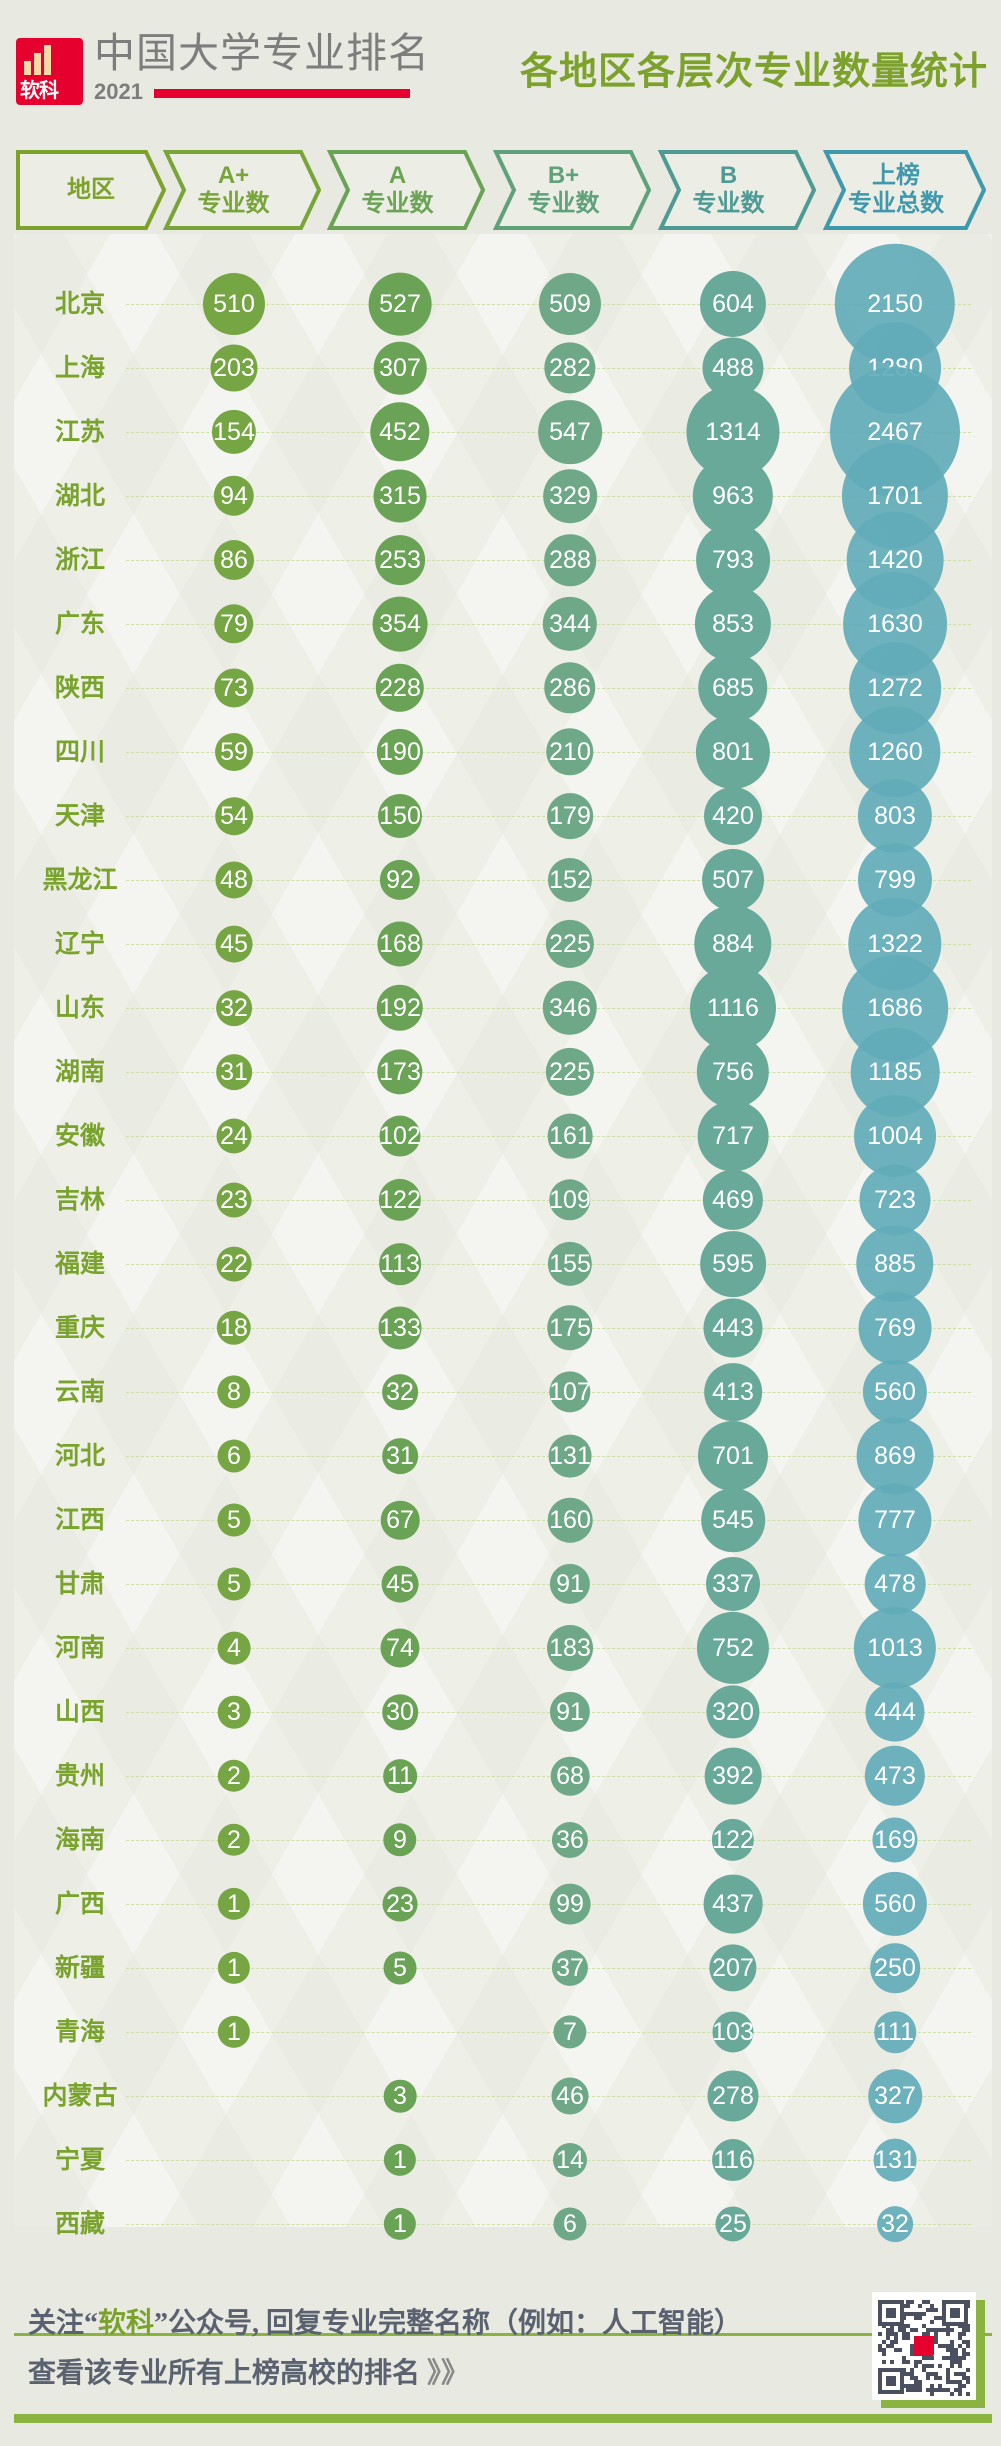 Image resolution: width=1001 pixels, height=2446 pixels. What do you see at coordinates (570, 1456) in the screenshot?
I see `bubble-value-bplus: 131` at bounding box center [570, 1456].